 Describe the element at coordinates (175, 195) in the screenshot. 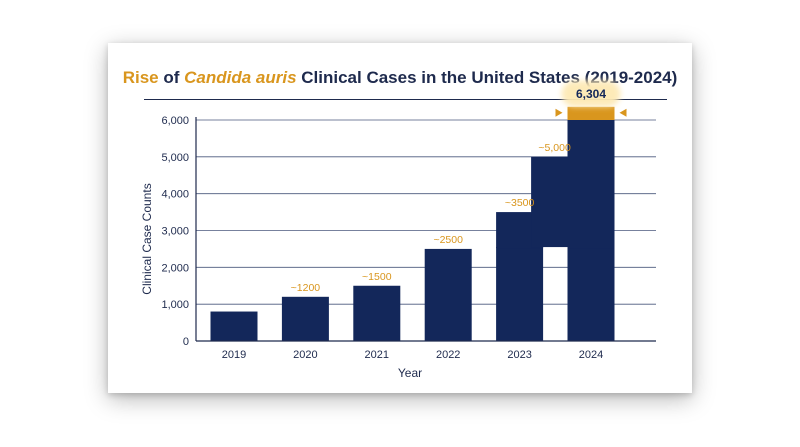

I see `y-tick-label: 4,000` at that location.